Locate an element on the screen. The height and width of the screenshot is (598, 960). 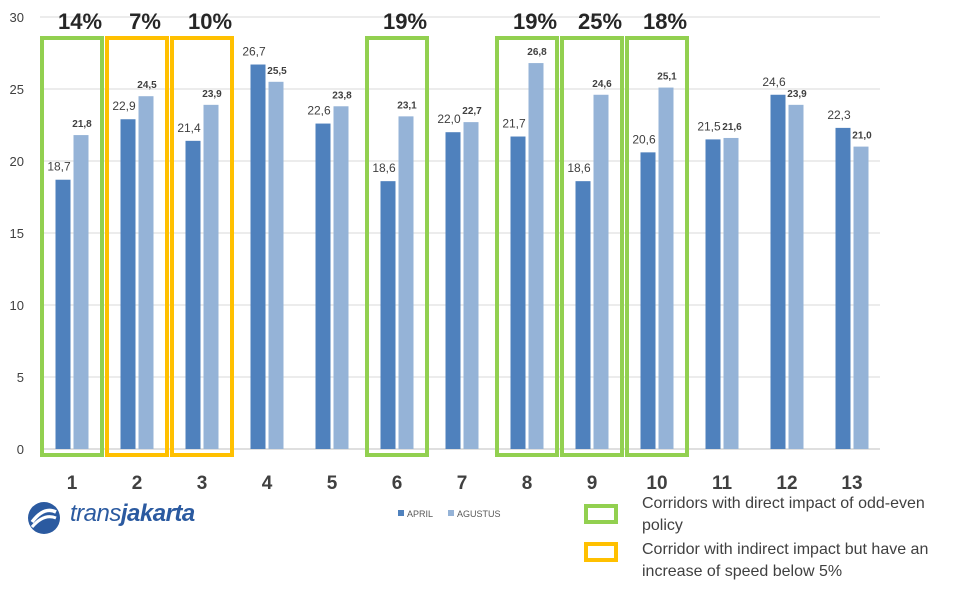
y-tick-label: 30 is located at coordinates (17, 17).